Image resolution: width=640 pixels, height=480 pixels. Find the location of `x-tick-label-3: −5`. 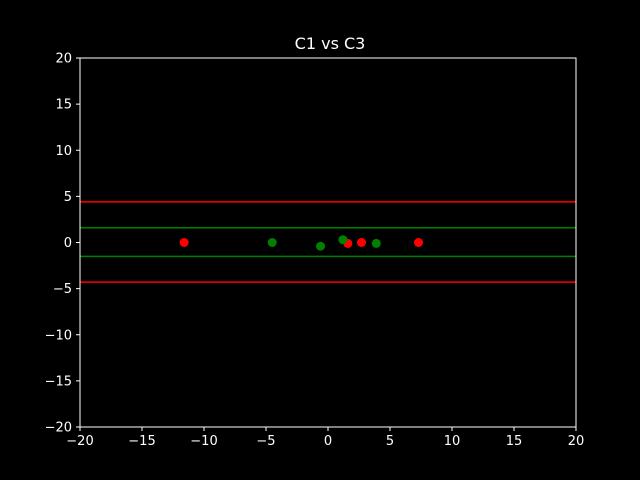

x-tick-label-3: −5 is located at coordinates (265, 441).